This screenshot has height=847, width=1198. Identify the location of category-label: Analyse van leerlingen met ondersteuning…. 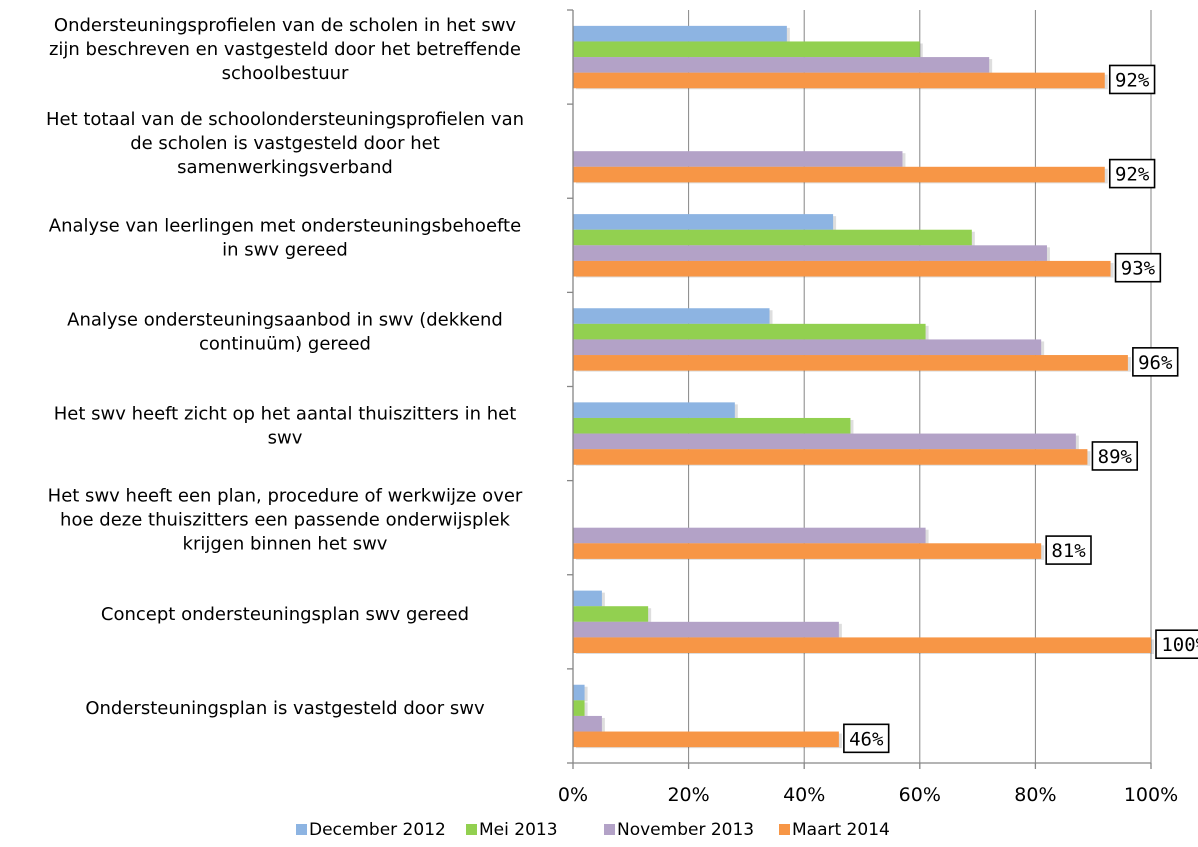
(285, 237).